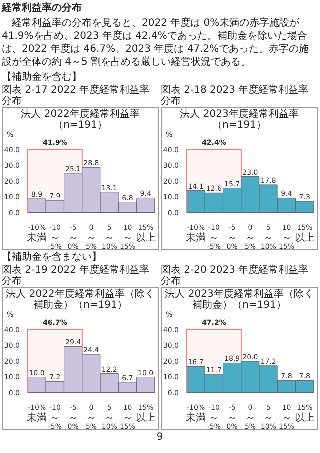  Describe the element at coordinates (76, 276) in the screenshot. I see `chart-title: 図表 2-19 2022 年度経常利益率分布` at that location.